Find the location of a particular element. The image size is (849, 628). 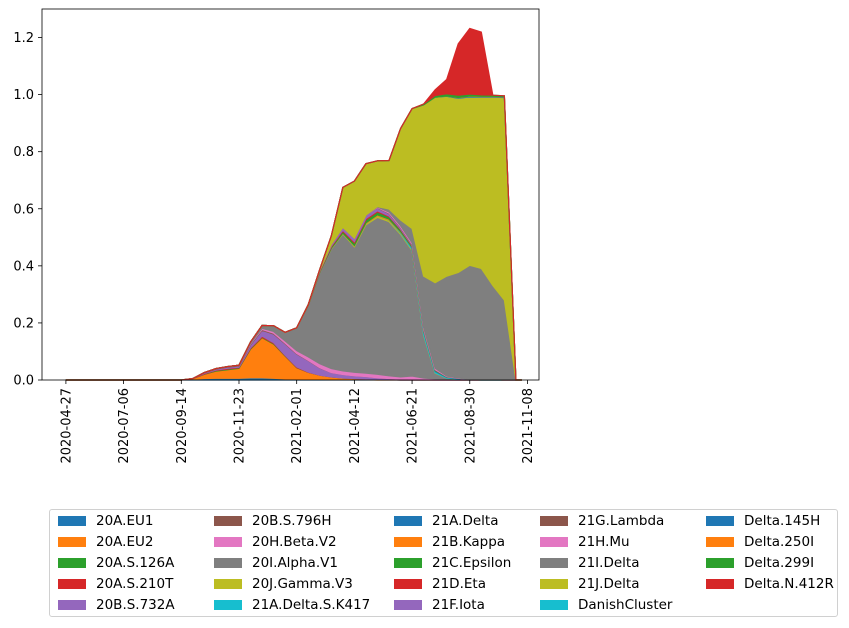

legend-item-20b-s-732a: 20B.S.732A is located at coordinates (116, 605).